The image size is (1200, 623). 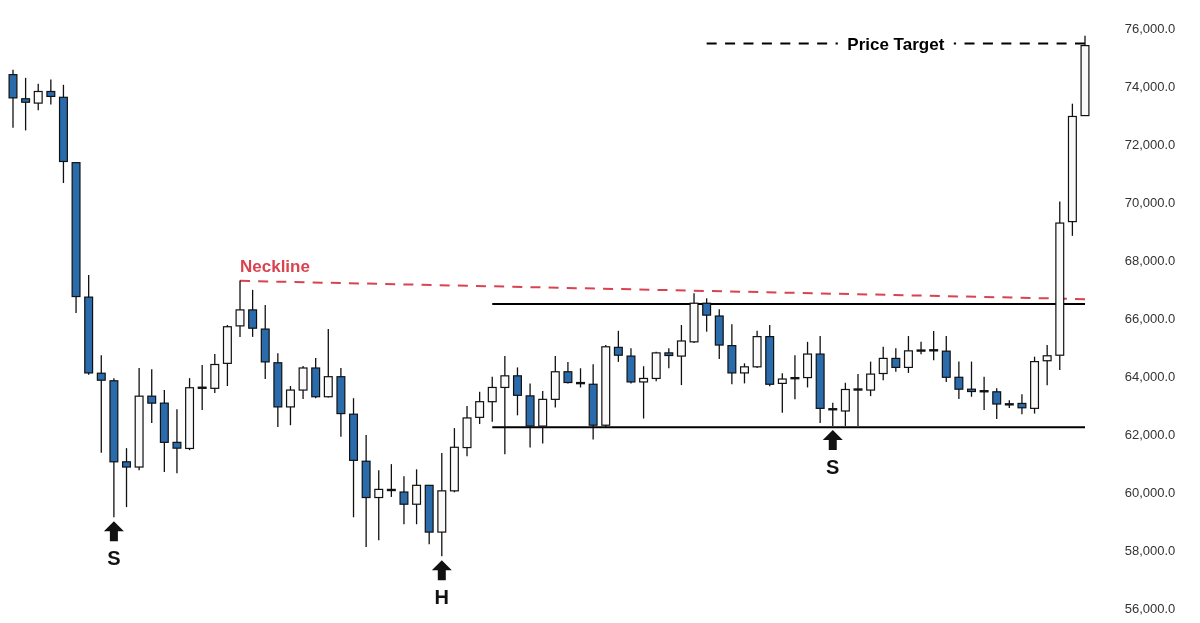 I want to click on y-tick-label: 56,000.0, so click(x=1150, y=609).